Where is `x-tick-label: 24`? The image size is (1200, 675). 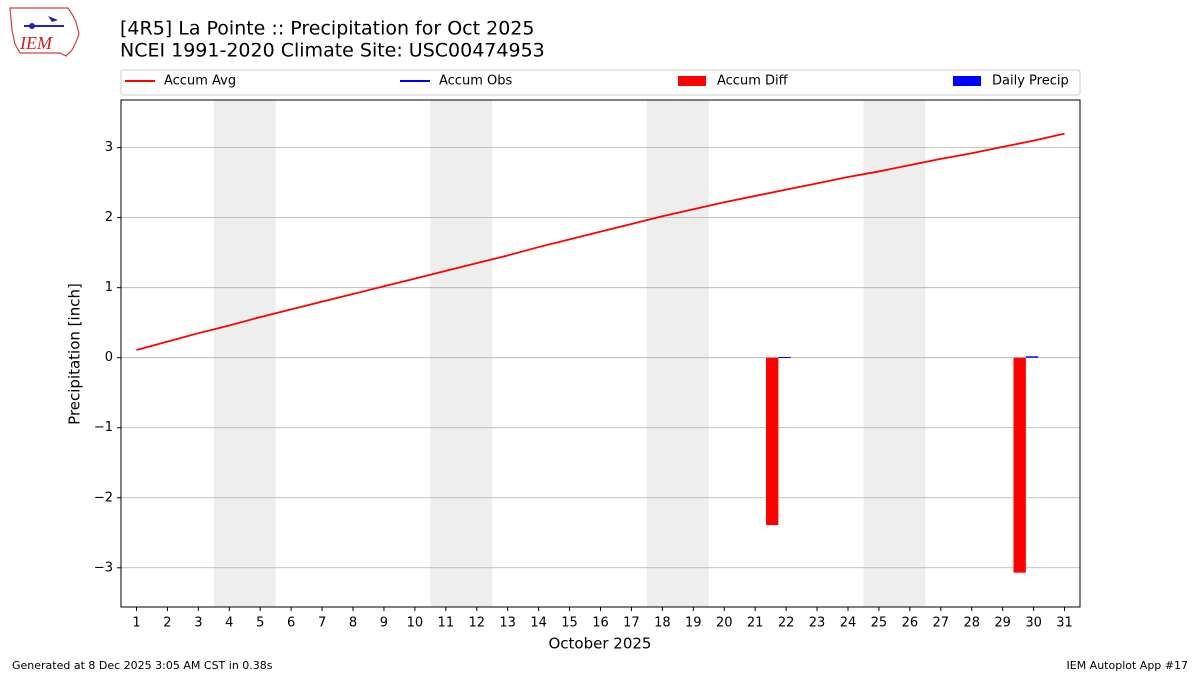
x-tick-label: 24 is located at coordinates (848, 623).